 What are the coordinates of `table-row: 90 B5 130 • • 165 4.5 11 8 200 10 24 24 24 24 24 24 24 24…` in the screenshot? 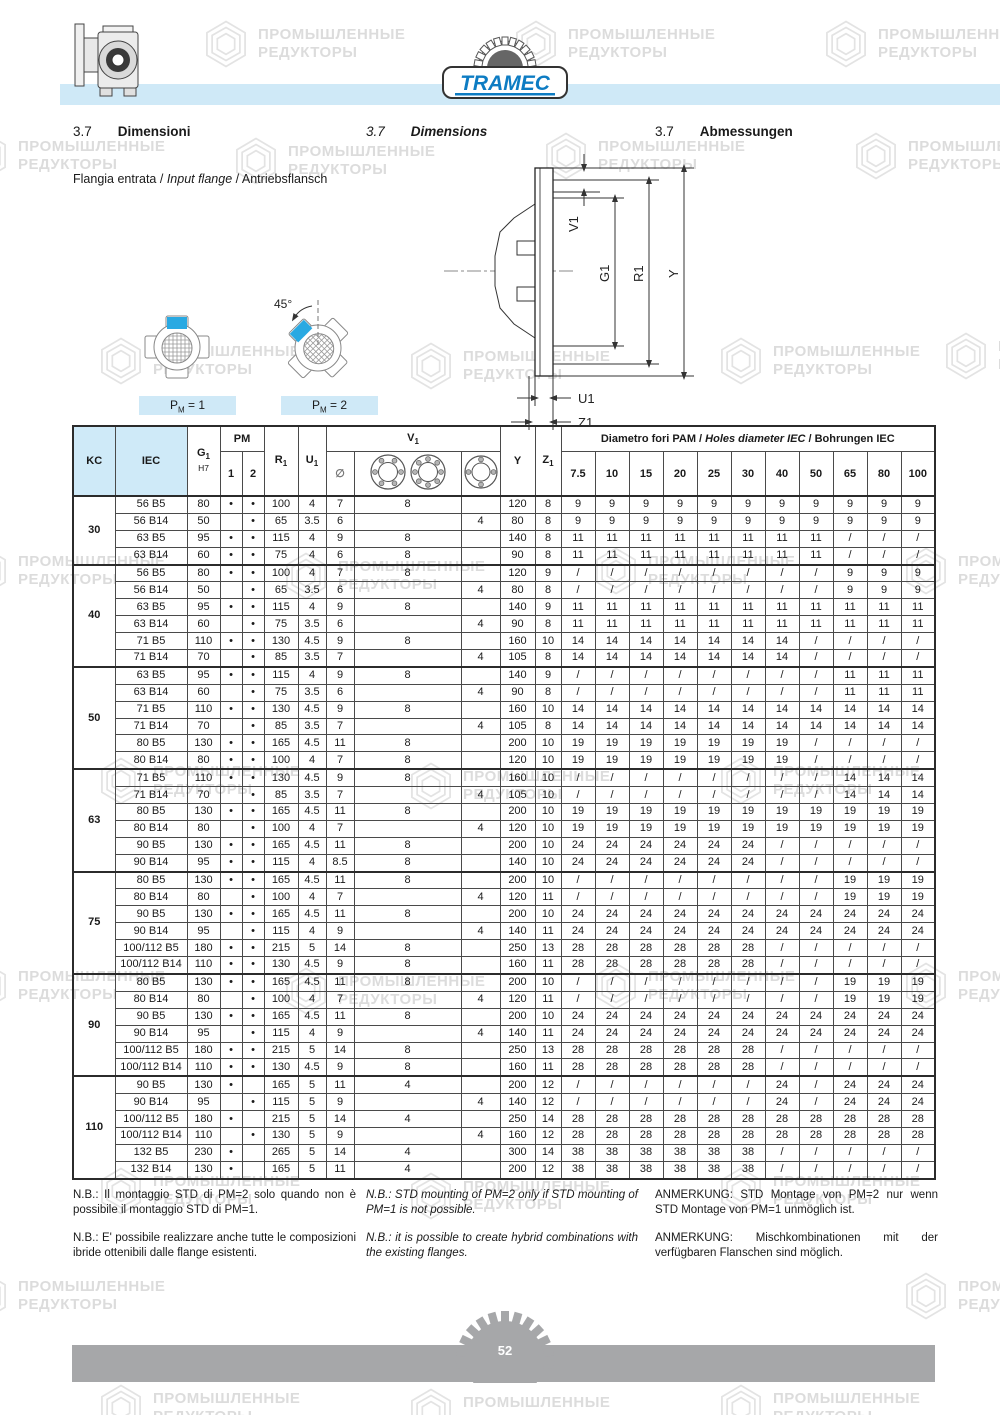 It's located at (504, 914).